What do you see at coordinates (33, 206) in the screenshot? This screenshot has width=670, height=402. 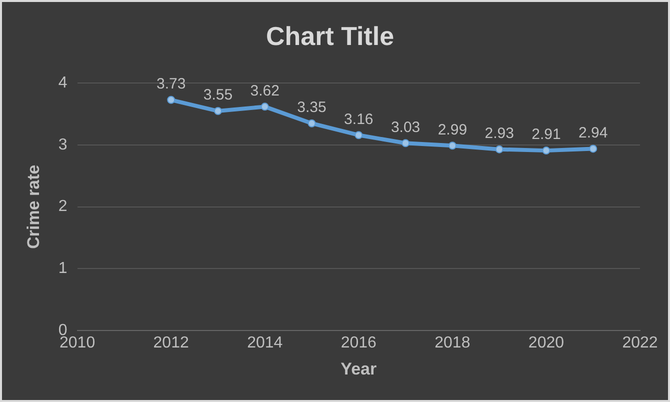 I see `y-axis-title: Crime rate` at bounding box center [33, 206].